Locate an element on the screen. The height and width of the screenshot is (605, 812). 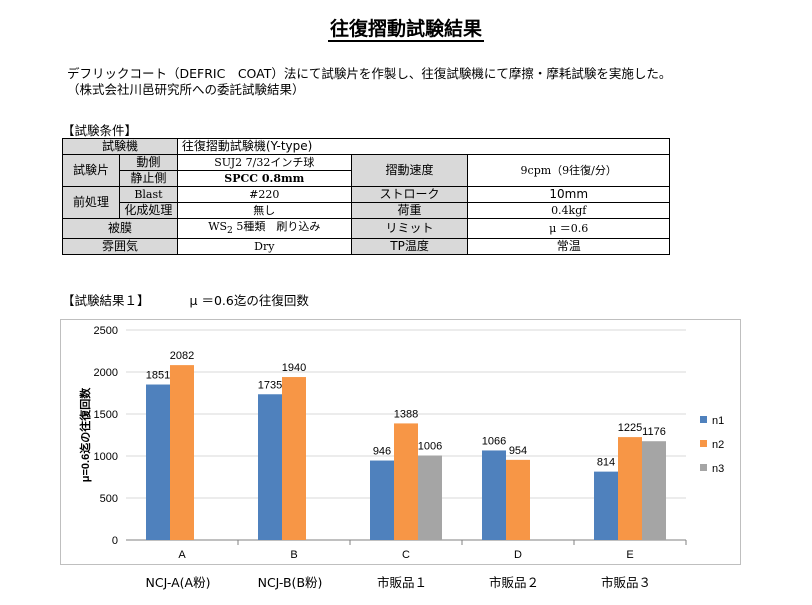
speed-value: 9cpm（9往復/分） is located at coordinates (568, 170).